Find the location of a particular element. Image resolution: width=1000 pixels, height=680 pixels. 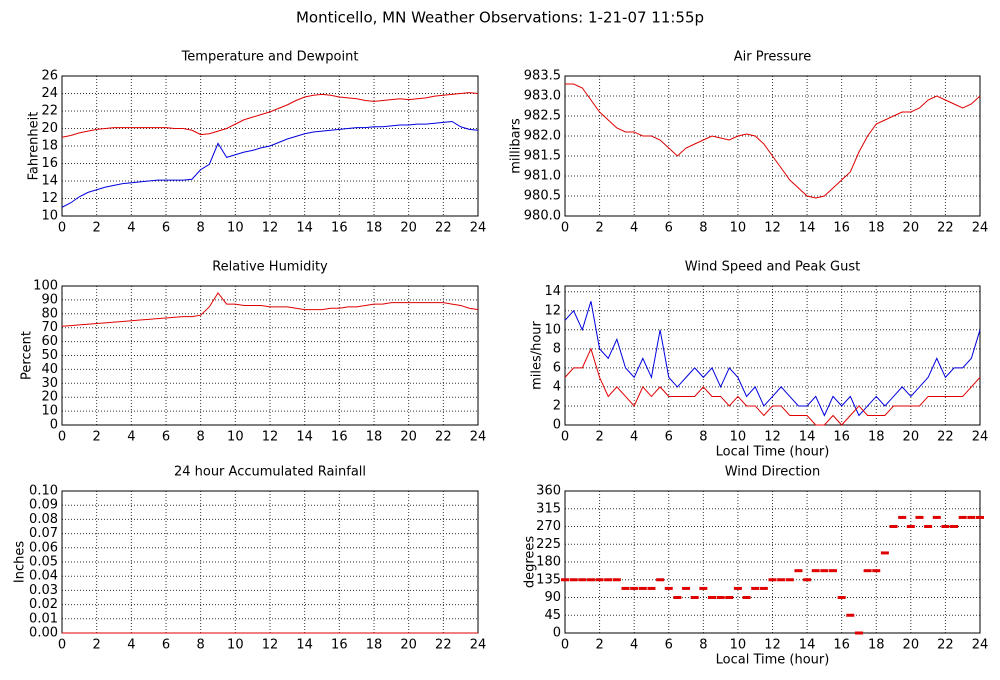

x-tick-label: 12 is located at coordinates (772, 645).